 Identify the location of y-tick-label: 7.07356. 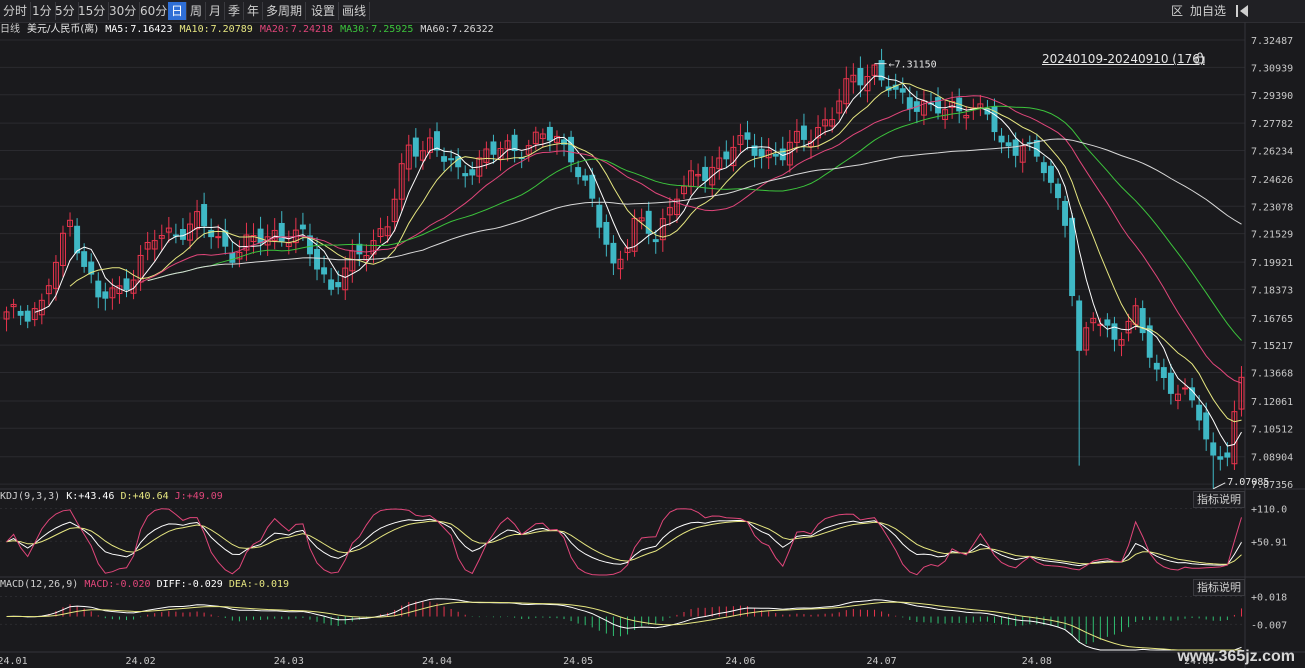
(1272, 485).